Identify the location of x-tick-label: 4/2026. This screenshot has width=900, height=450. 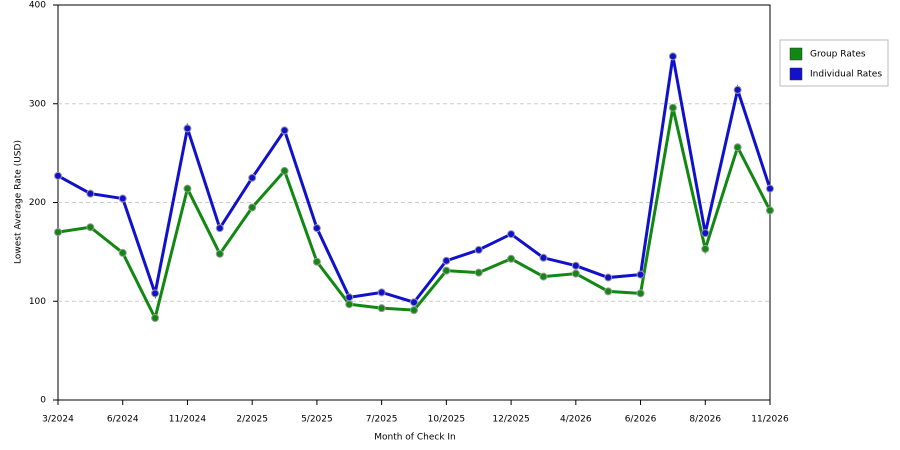
(576, 420).